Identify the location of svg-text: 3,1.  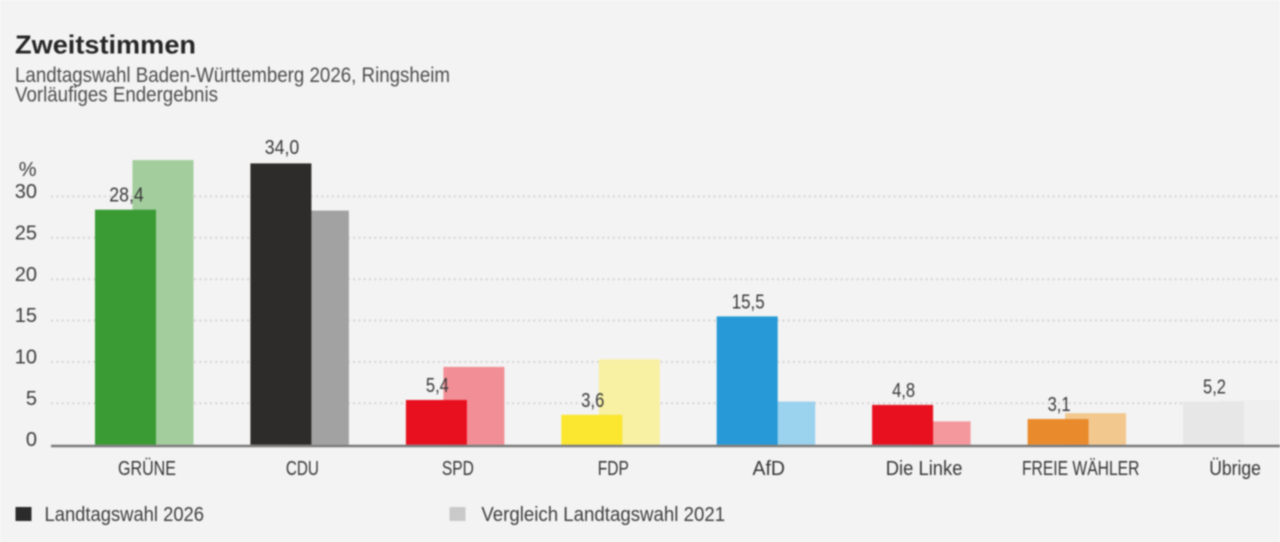
(1059, 405).